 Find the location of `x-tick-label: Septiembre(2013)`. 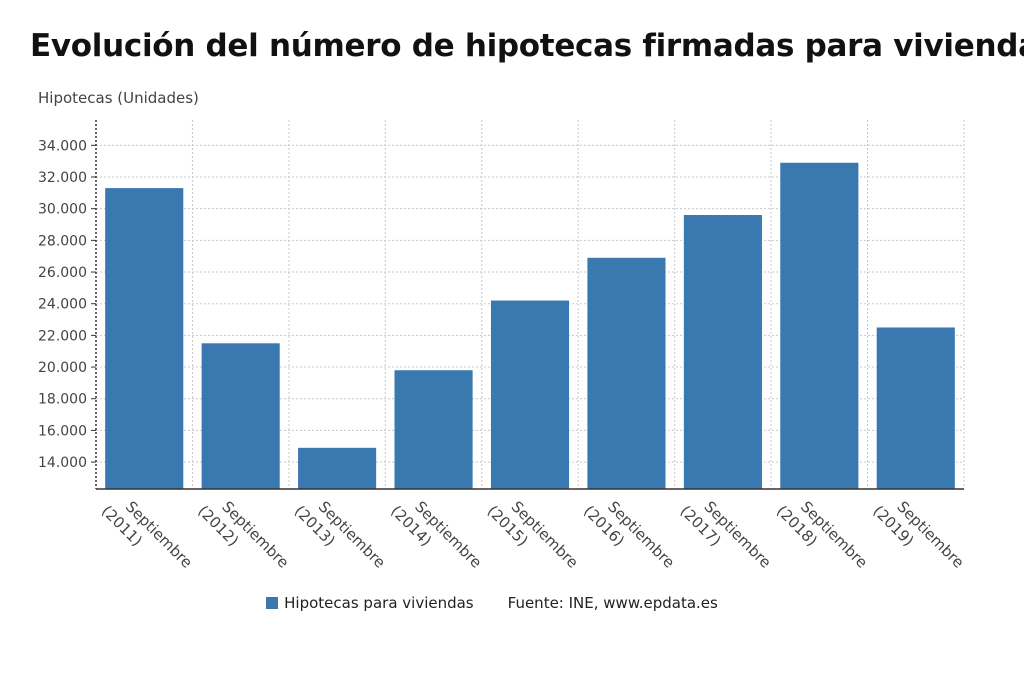

x-tick-label: Septiembre(2013) is located at coordinates (340, 535).